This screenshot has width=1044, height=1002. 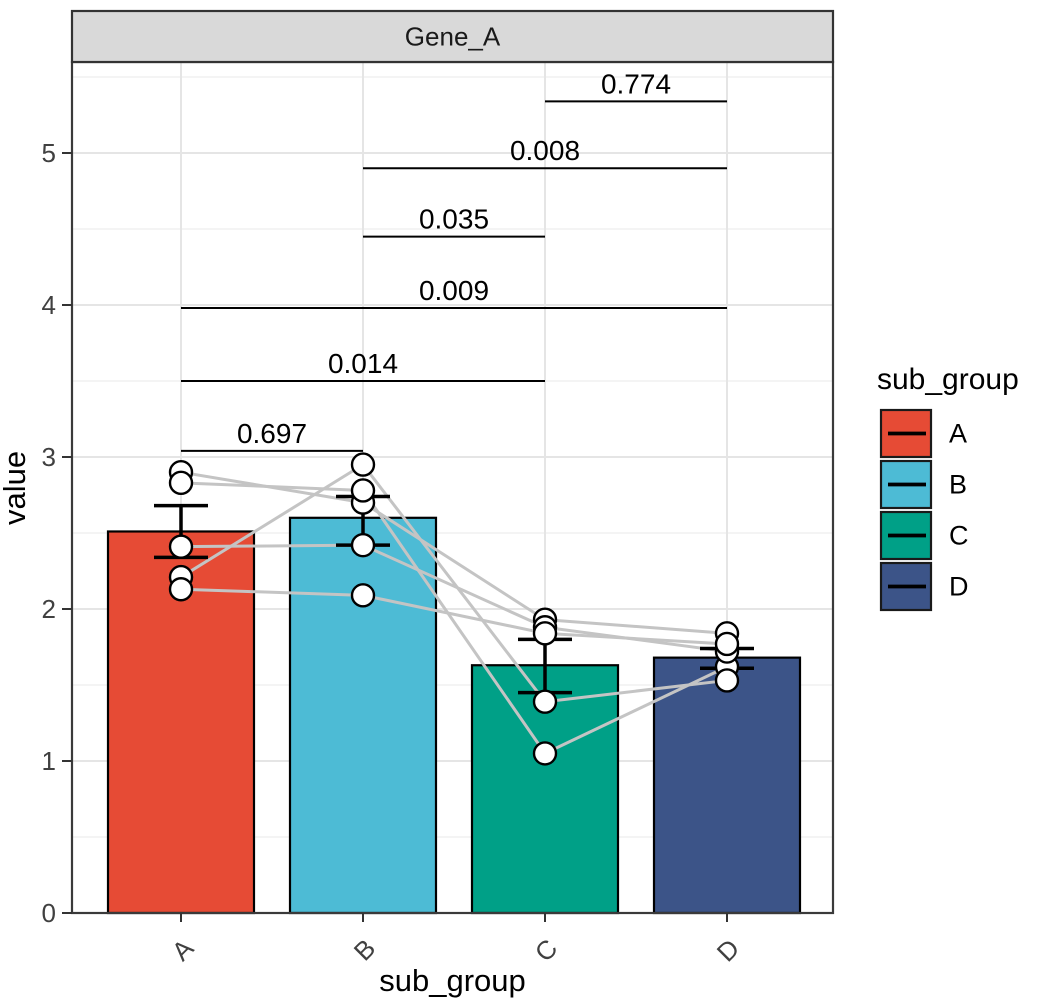 I want to click on y-tick-label-5: 5, so click(x=49, y=153).